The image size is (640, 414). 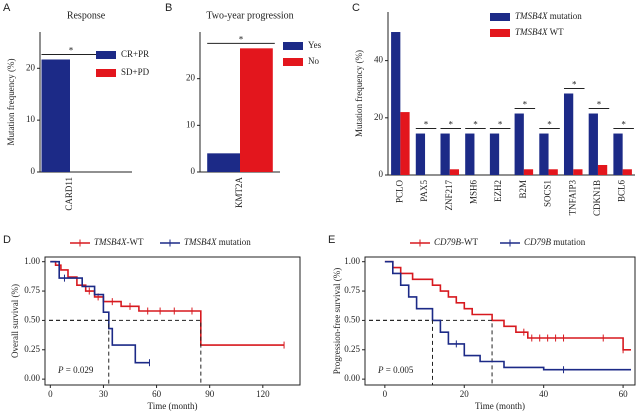 What do you see at coordinates (239, 192) in the screenshot?
I see `x-tick-label: KMT2A` at bounding box center [239, 192].